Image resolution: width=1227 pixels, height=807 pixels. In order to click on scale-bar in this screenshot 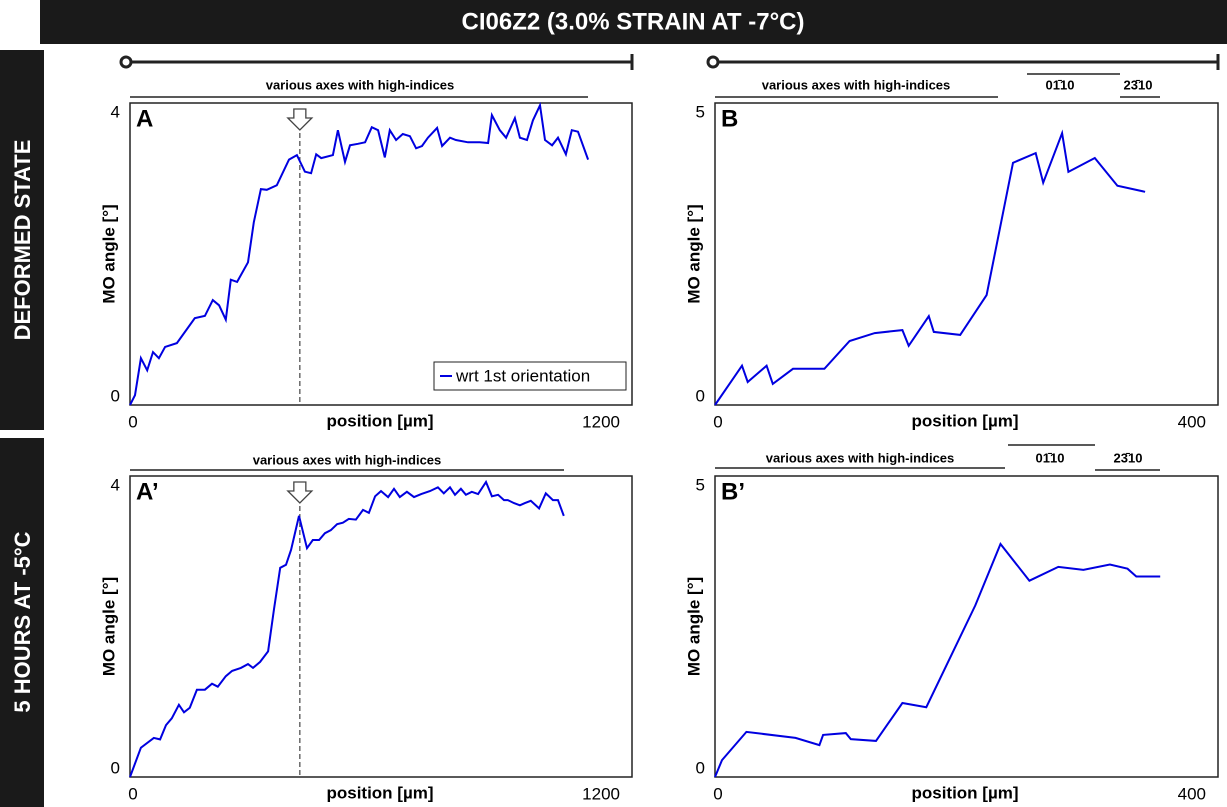, I will do `click(669, 62)`.